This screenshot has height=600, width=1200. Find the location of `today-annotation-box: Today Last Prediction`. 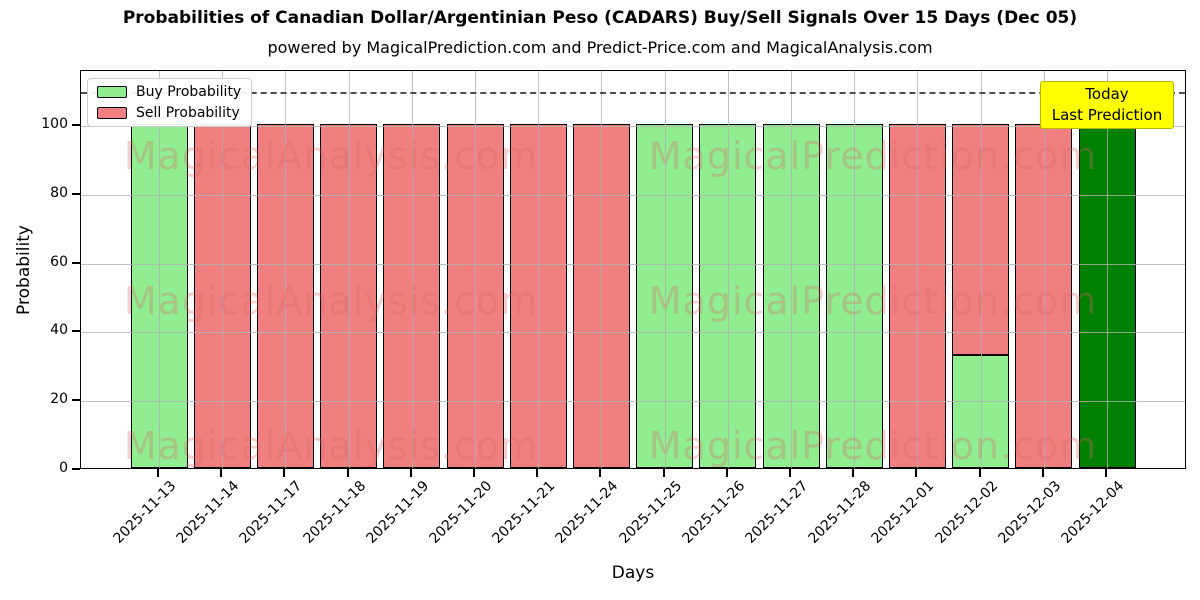

today-annotation-box: Today Last Prediction is located at coordinates (1107, 105).